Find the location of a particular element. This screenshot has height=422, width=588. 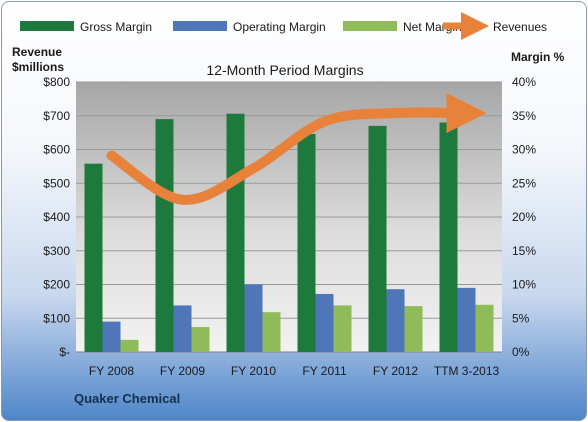

right-tick-label: 10% is located at coordinates (524, 285).